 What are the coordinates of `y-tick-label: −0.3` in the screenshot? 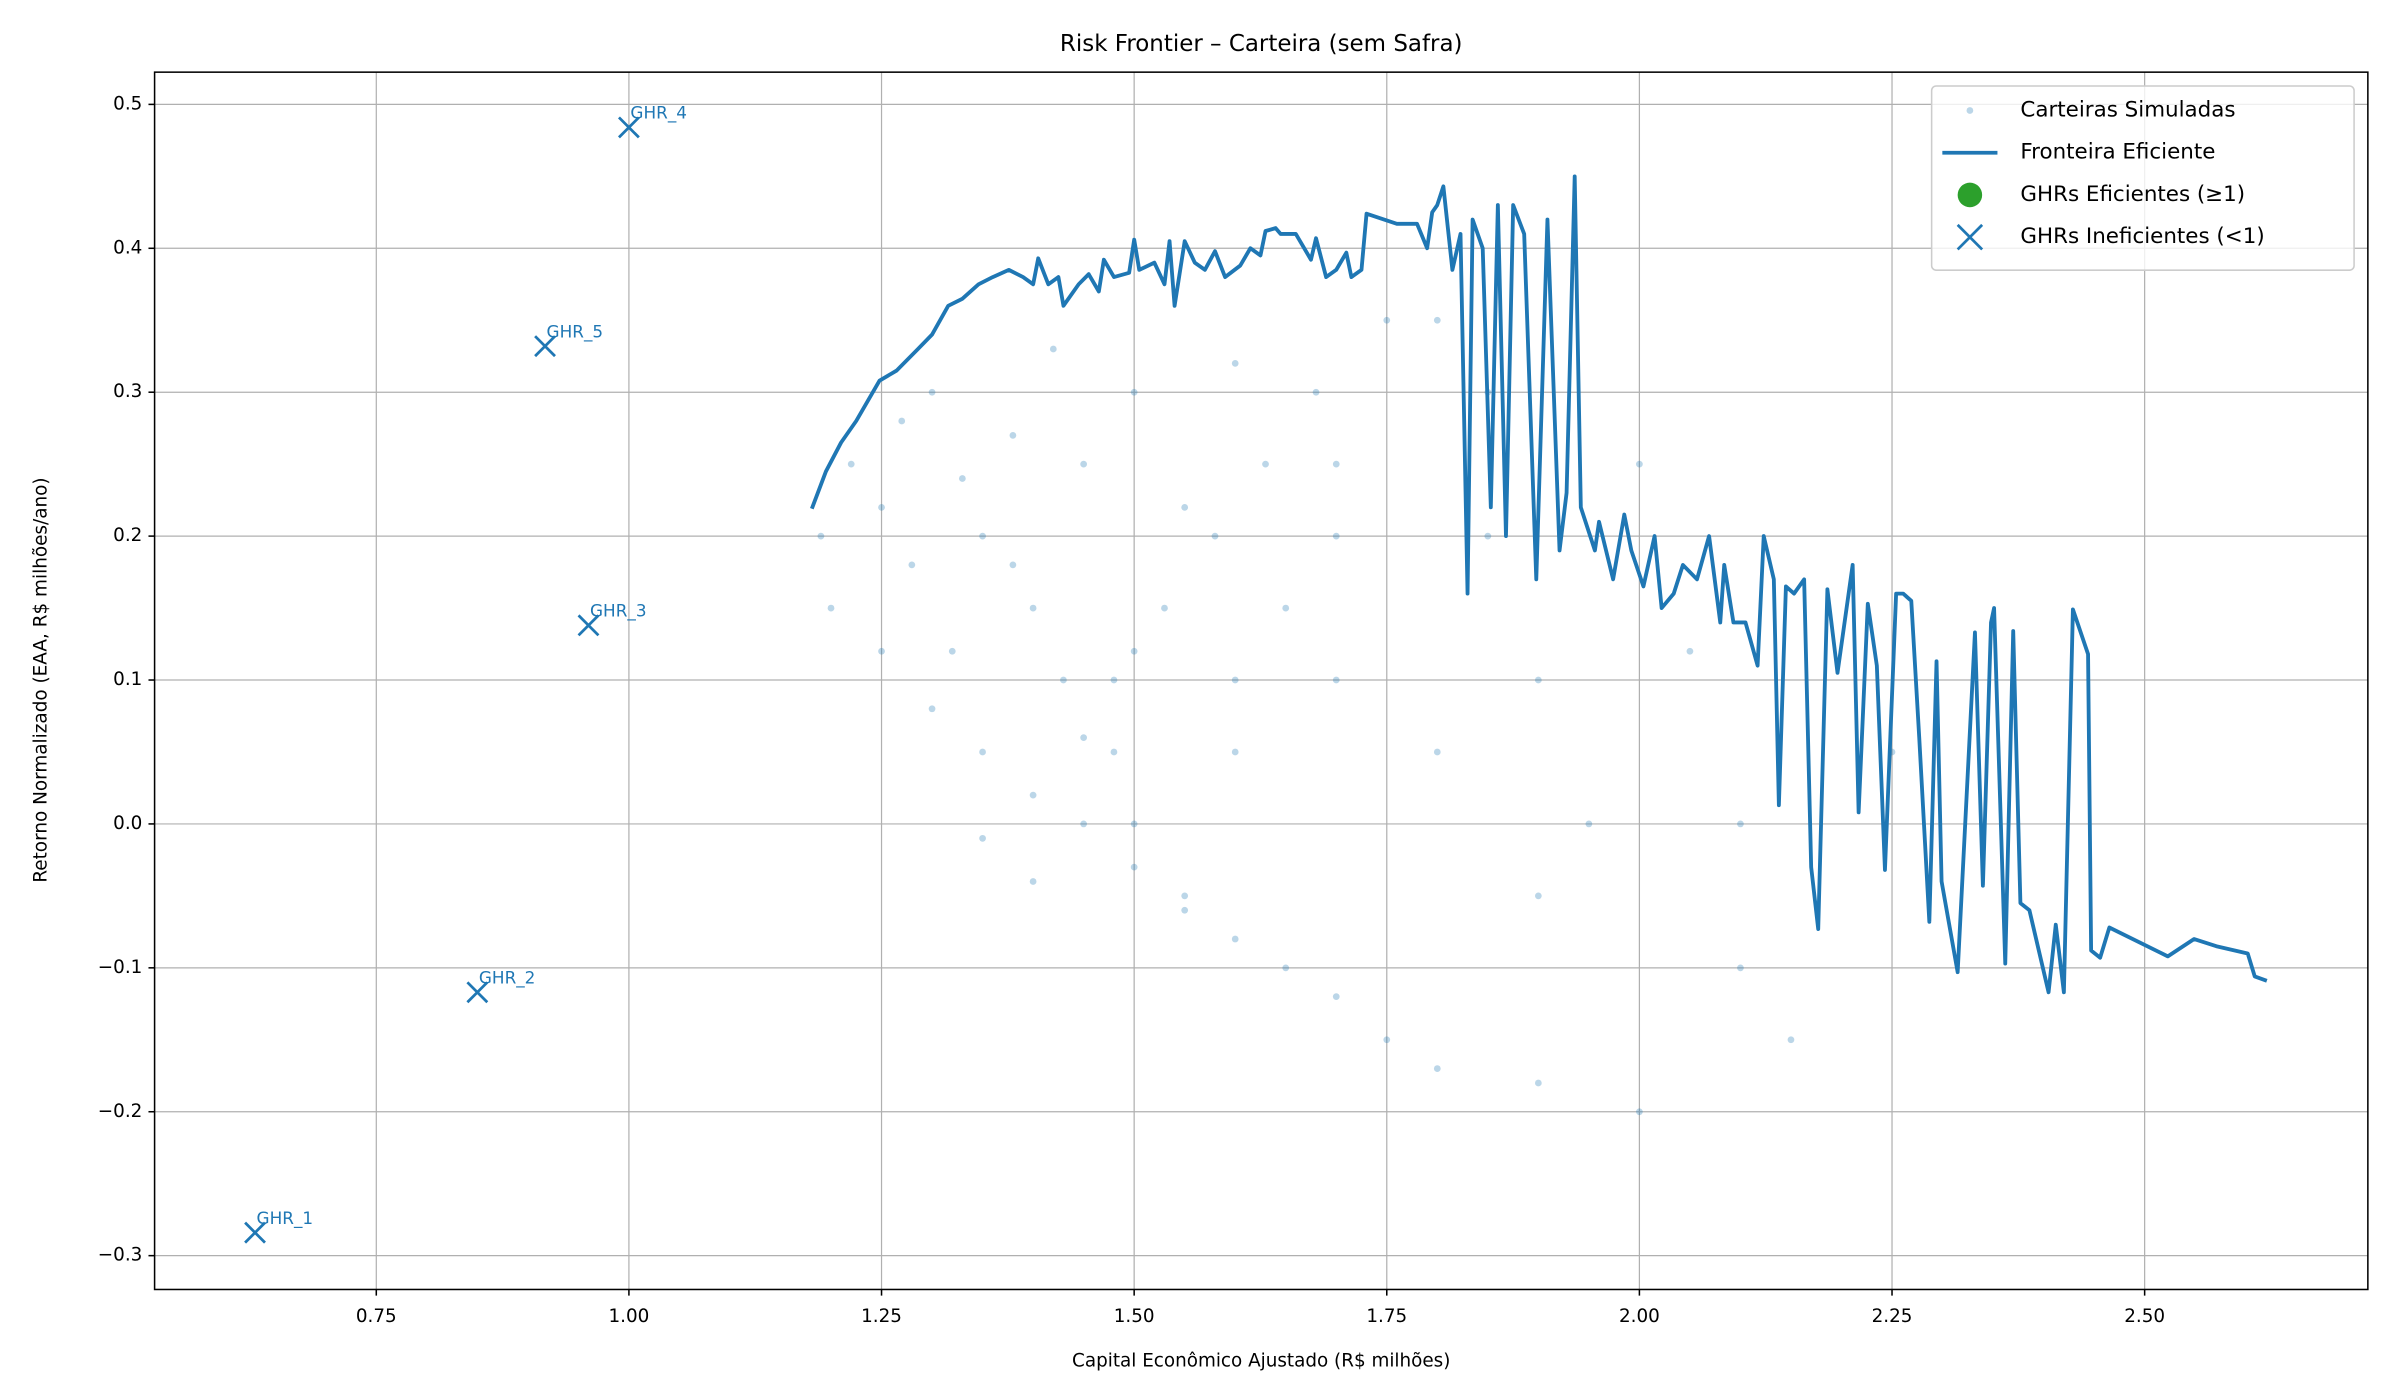 It's located at (120, 1255).